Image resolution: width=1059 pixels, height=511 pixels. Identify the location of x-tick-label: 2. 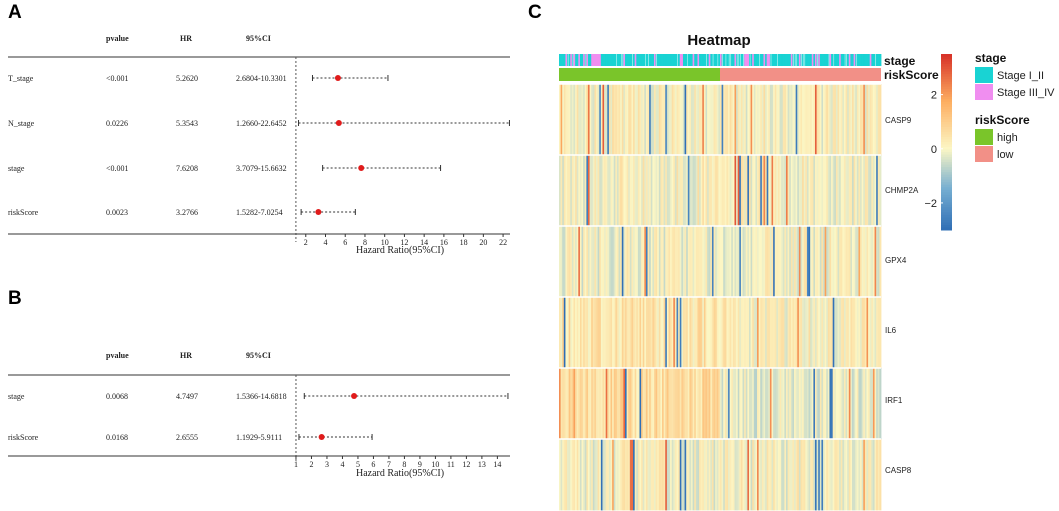
(311, 464).